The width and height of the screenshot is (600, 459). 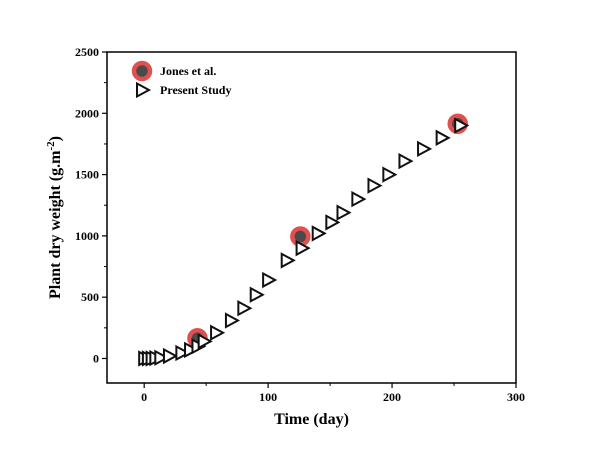 I want to click on x-tick-label: 0, so click(x=144, y=397).